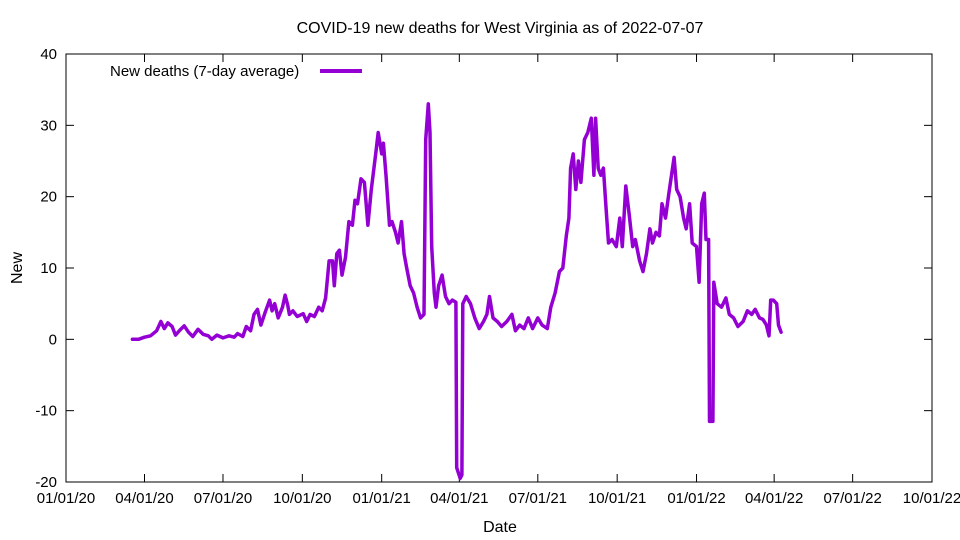 Image resolution: width=960 pixels, height=540 pixels. What do you see at coordinates (774, 498) in the screenshot?
I see `x-tick-label: 04/01/22` at bounding box center [774, 498].